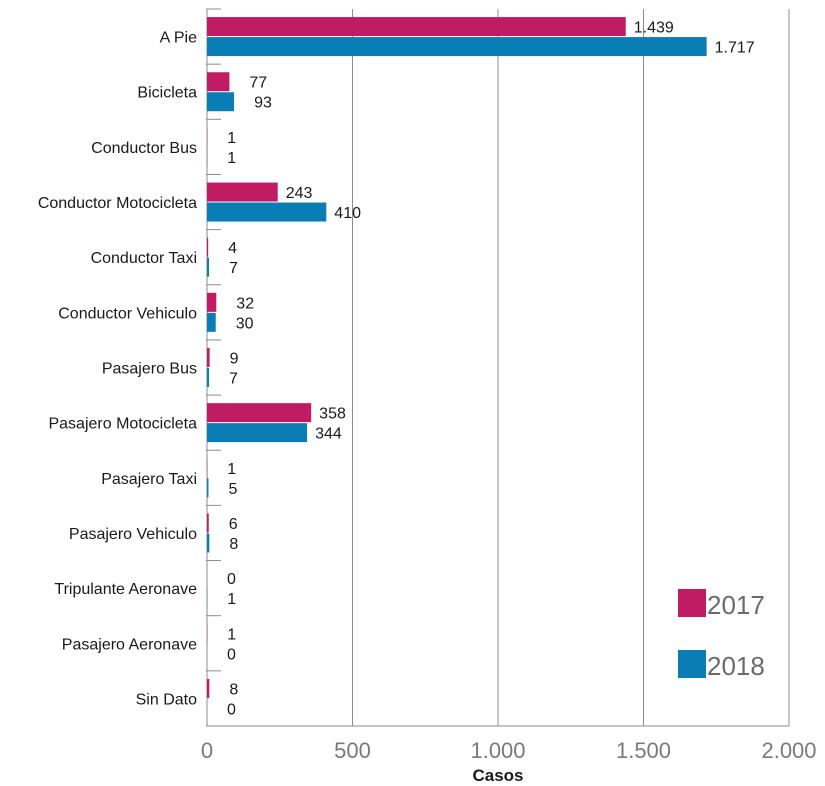  I want to click on category-label: Conductor Motocicleta, so click(117, 203).